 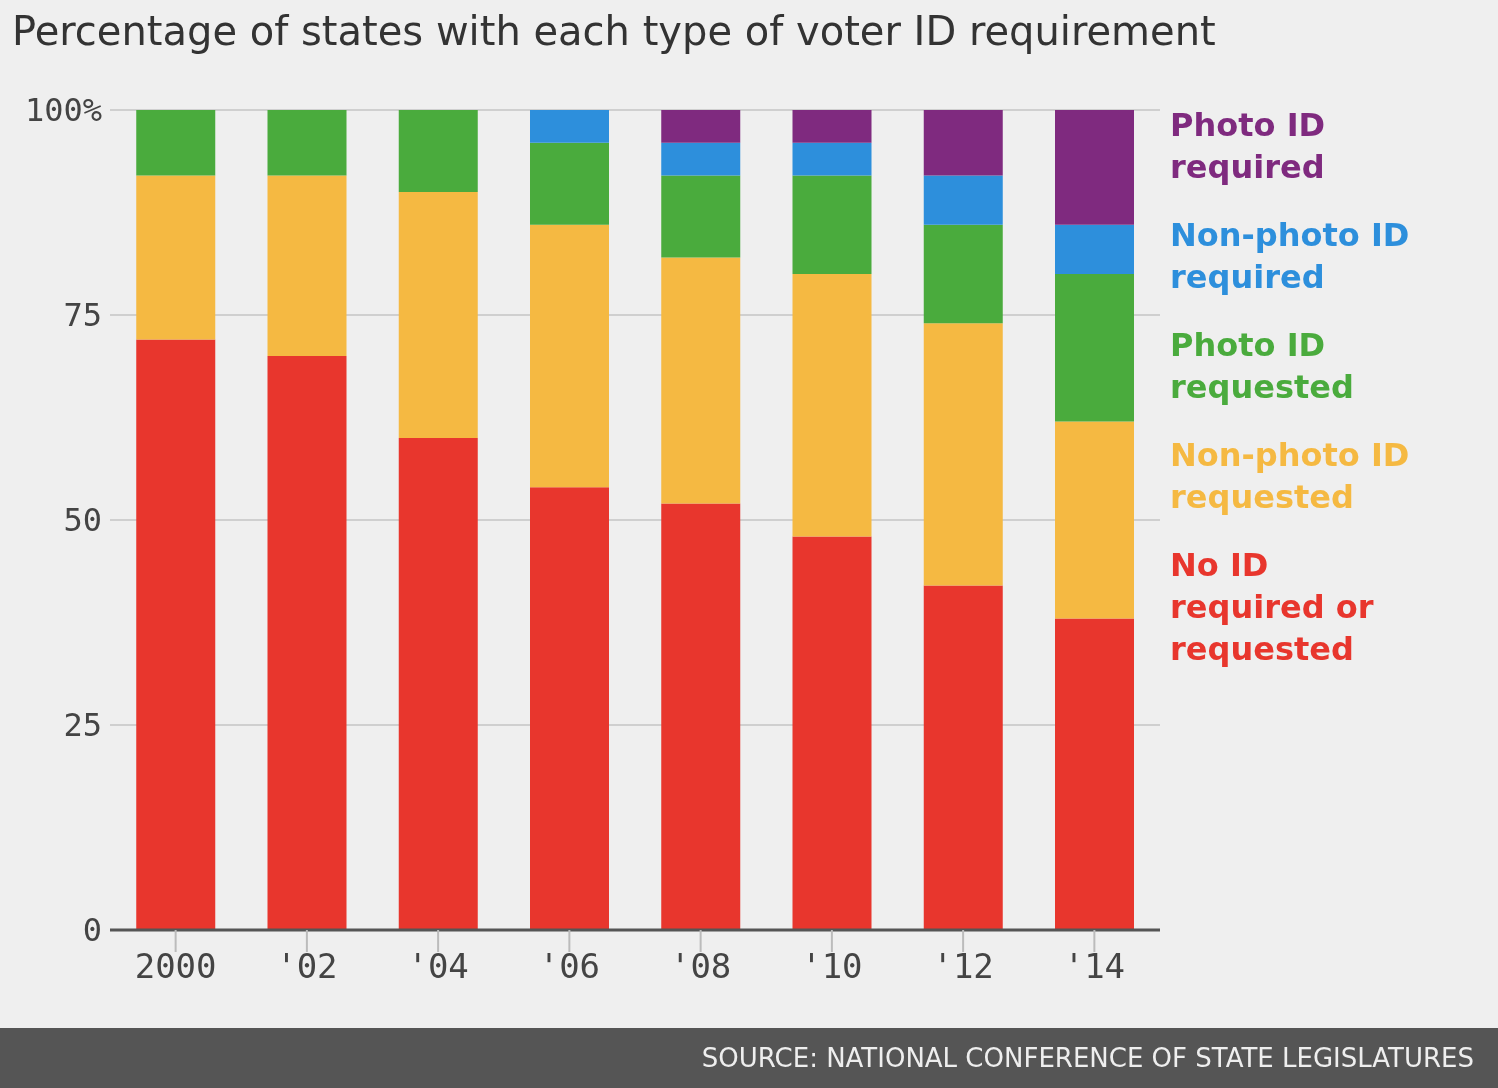 I want to click on y-tick-label: 0, so click(x=92, y=930).